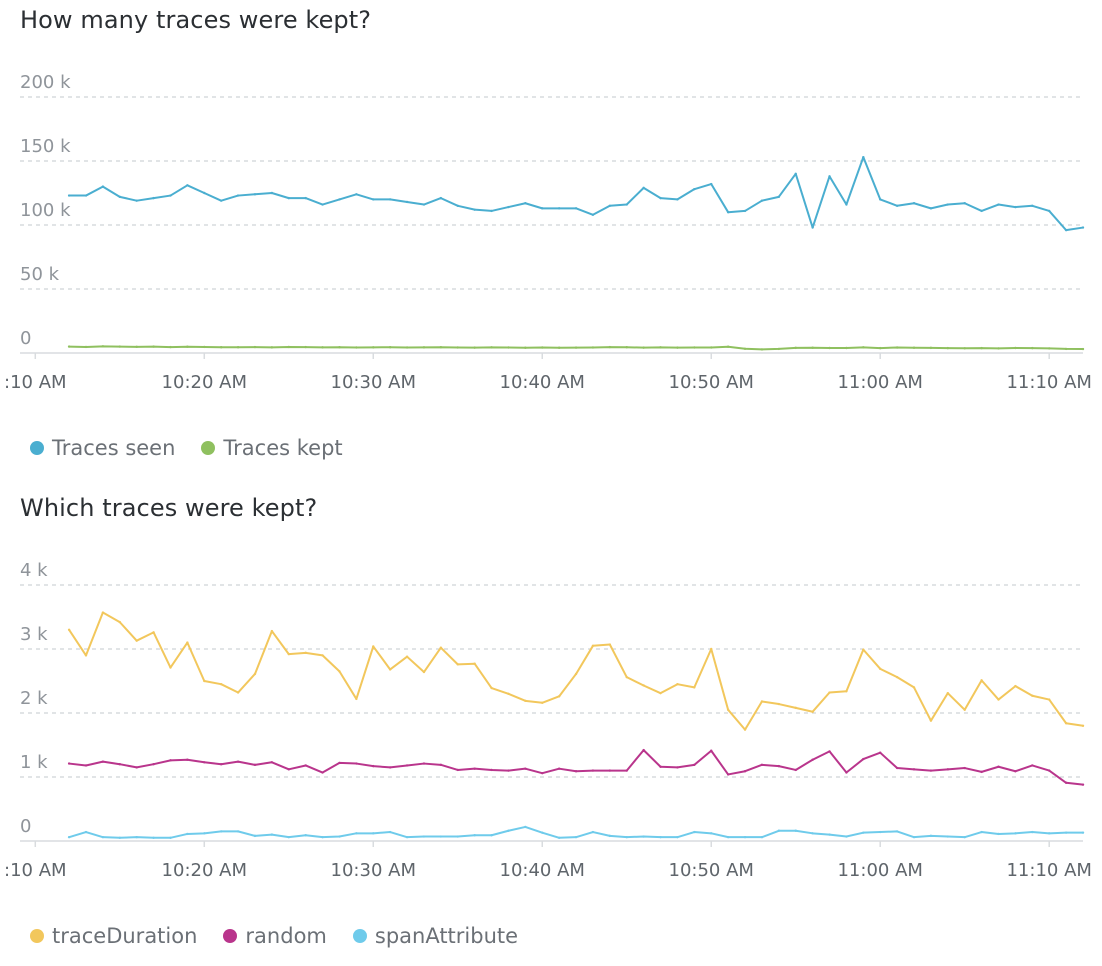  What do you see at coordinates (435, 936) in the screenshot?
I see `legend-item-spanattribute: spanAttribute` at bounding box center [435, 936].